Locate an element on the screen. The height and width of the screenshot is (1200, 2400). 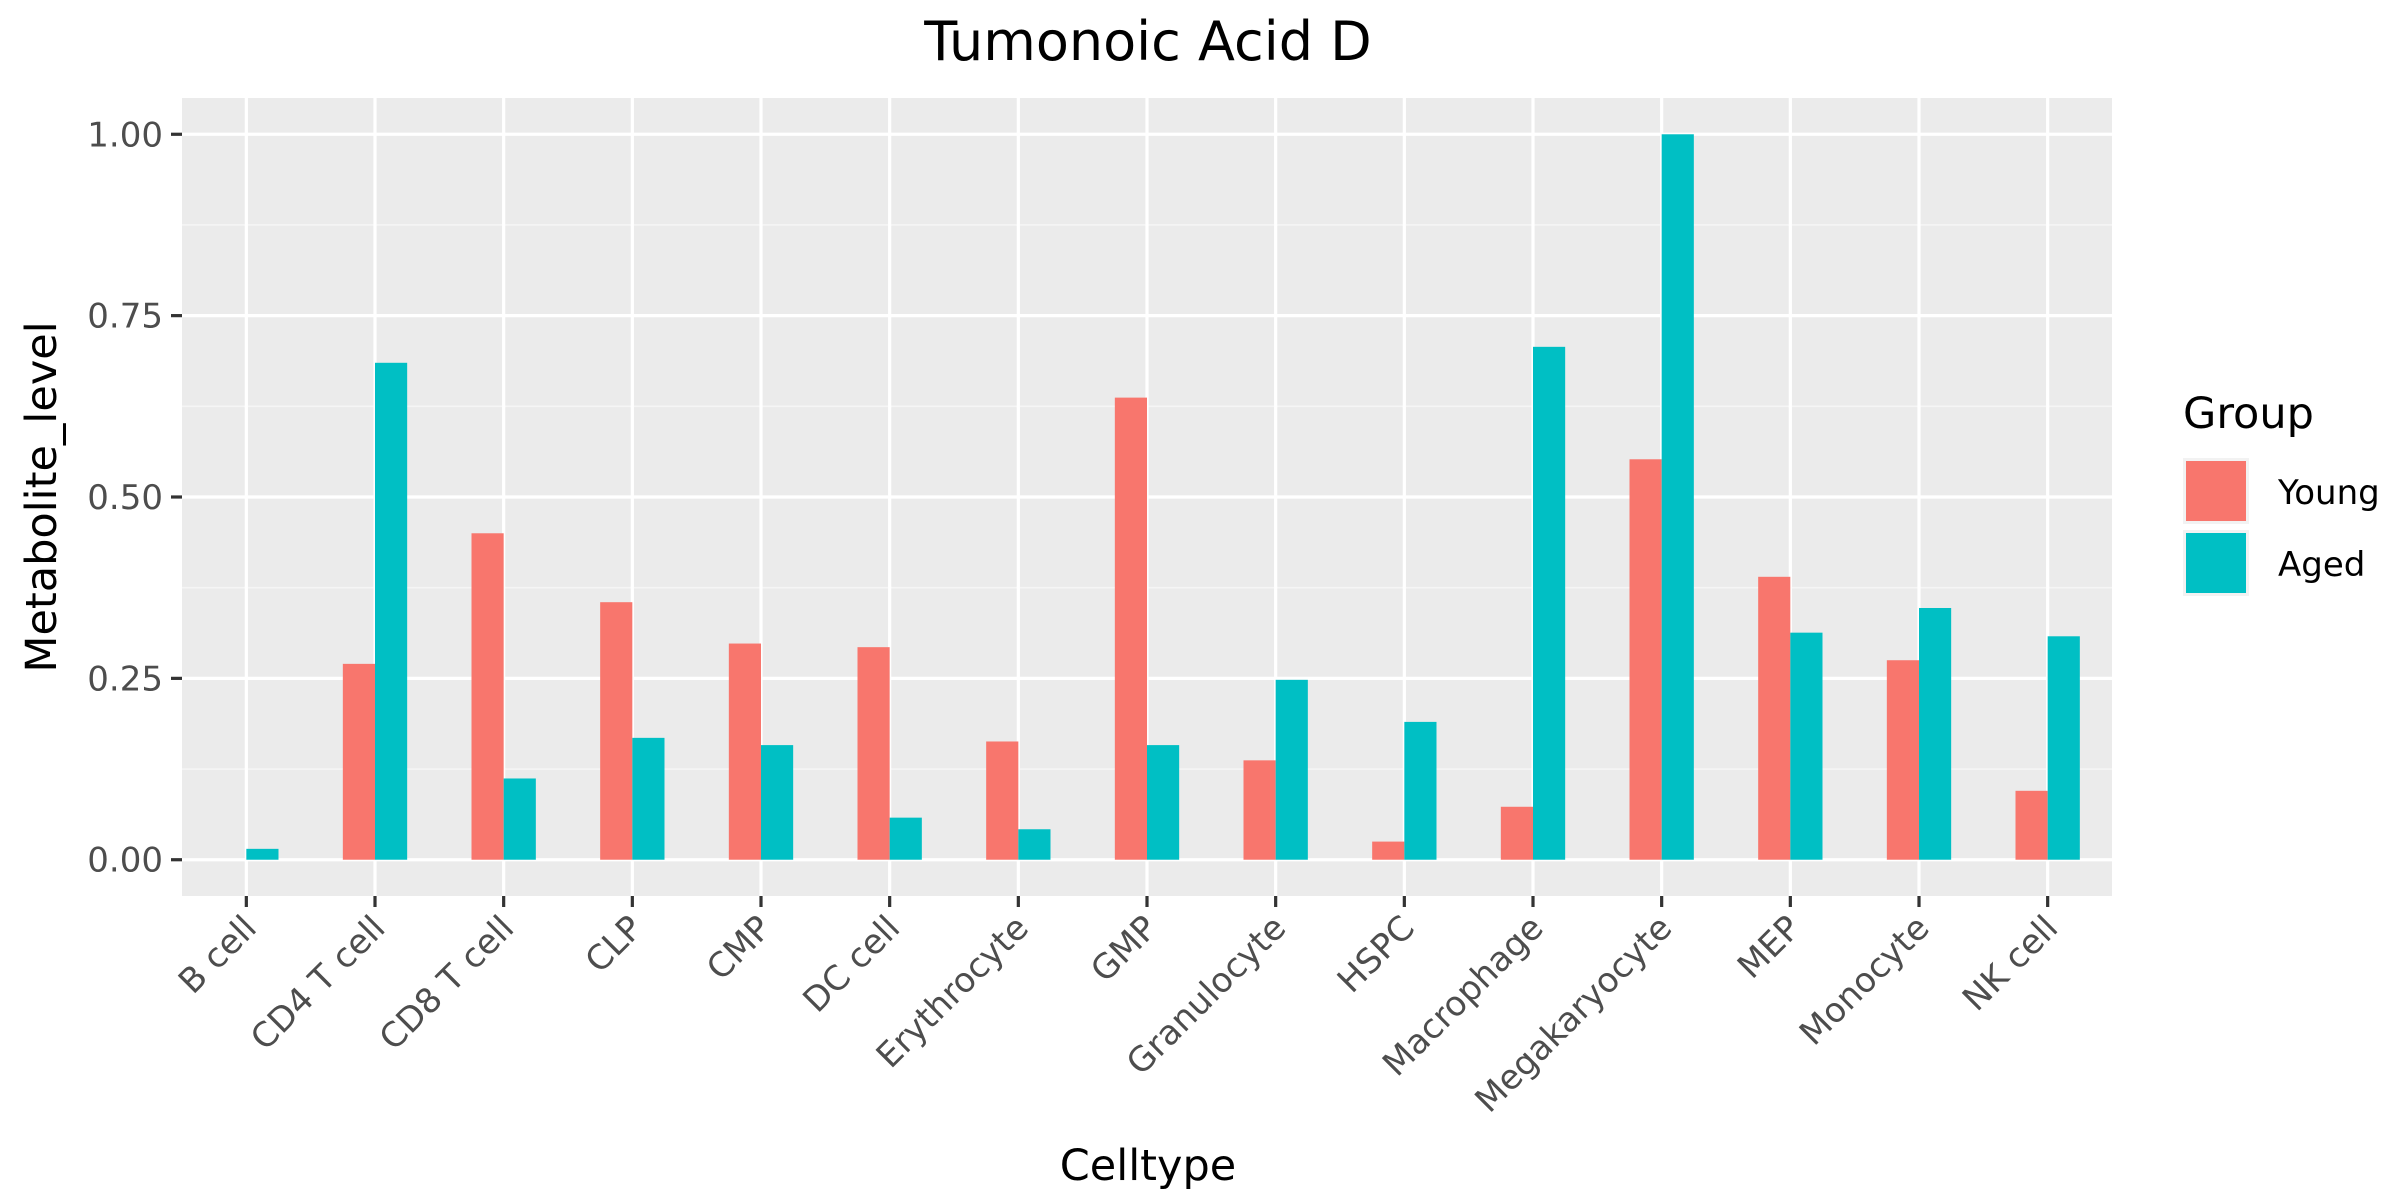
legend: Group Young Aged is located at coordinates (2281, 492).